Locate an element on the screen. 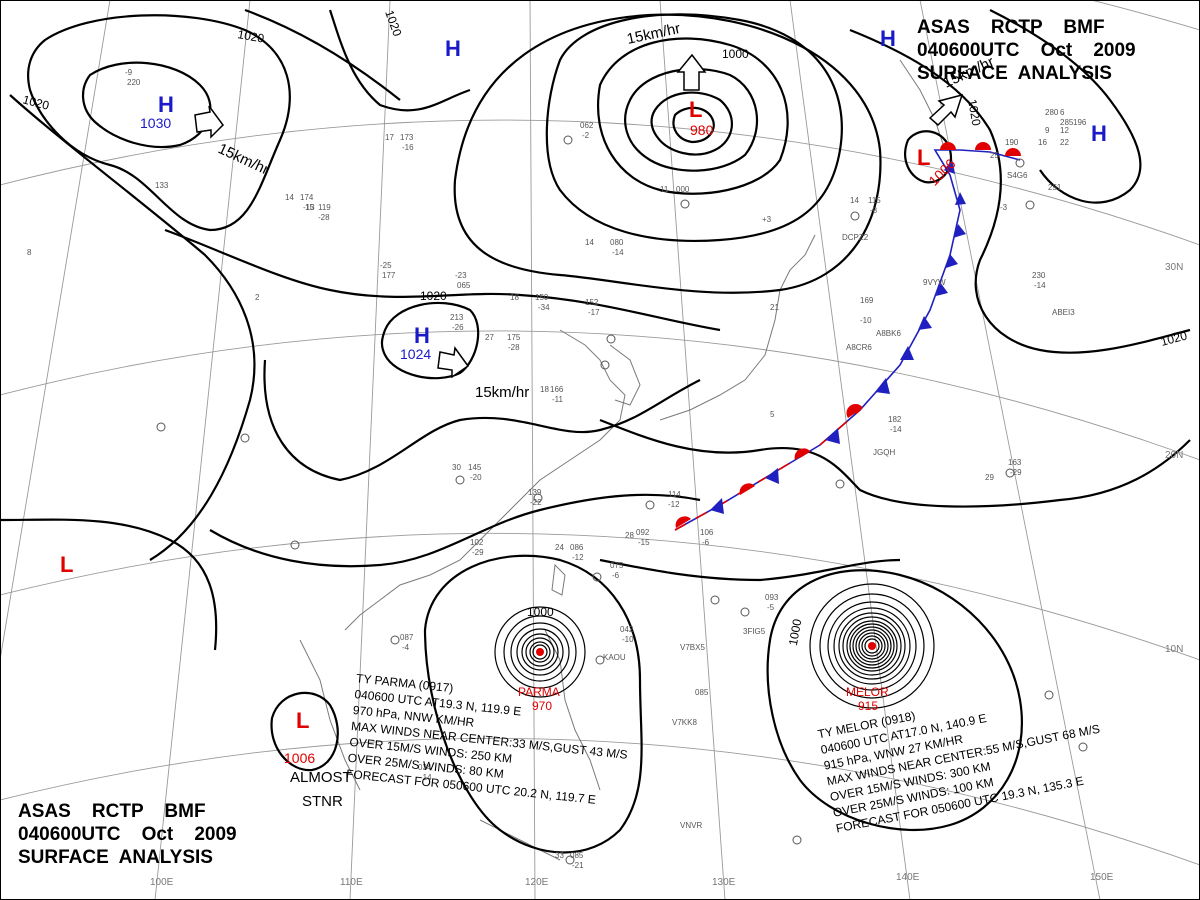 The height and width of the screenshot is (900, 1200). station-obs: 14 is located at coordinates (289, 197).